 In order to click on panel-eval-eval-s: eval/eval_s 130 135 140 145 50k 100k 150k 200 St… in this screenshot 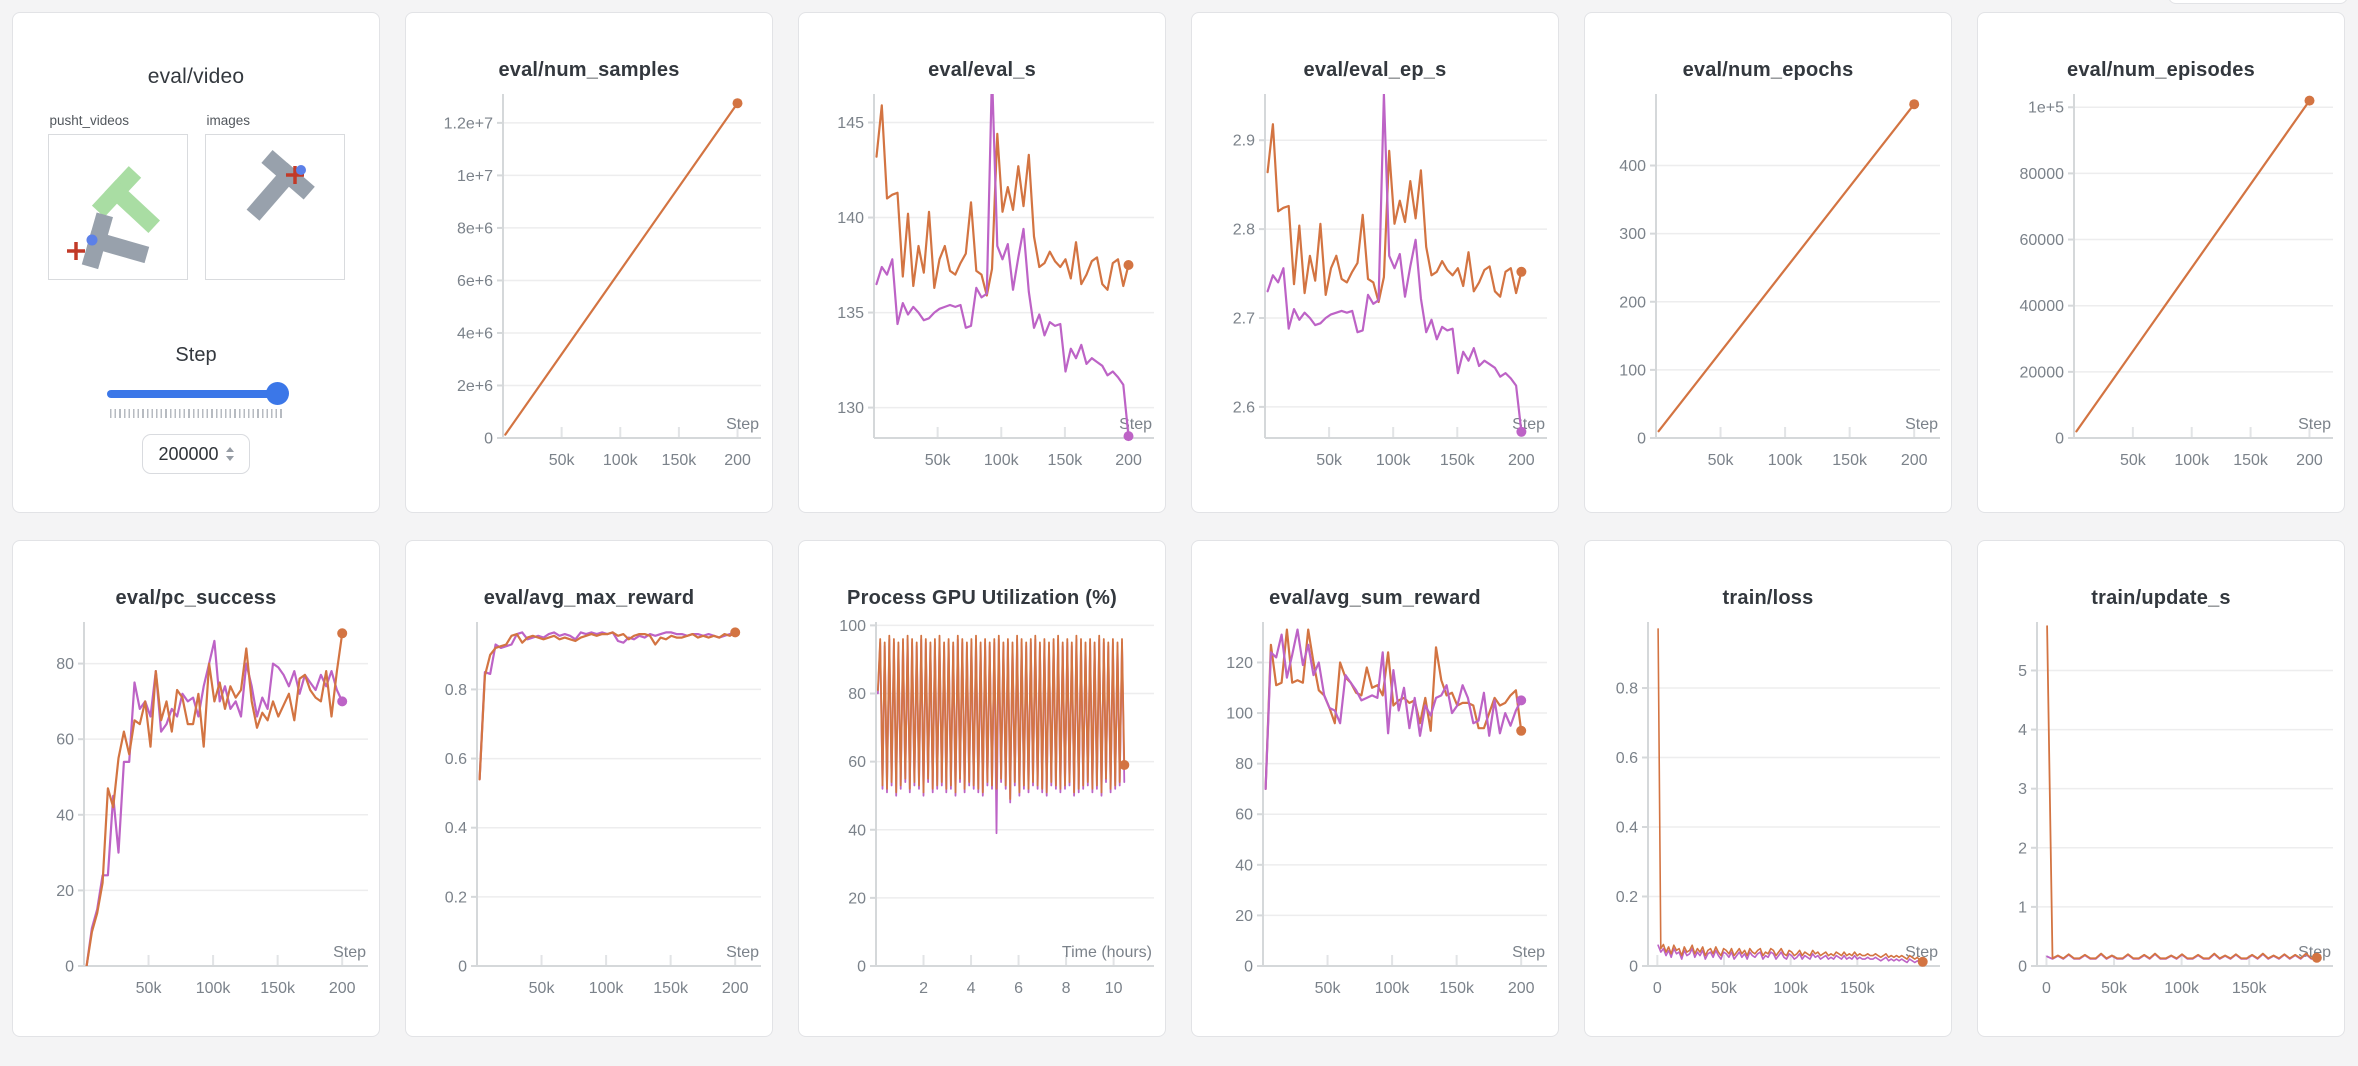, I will do `click(982, 262)`.